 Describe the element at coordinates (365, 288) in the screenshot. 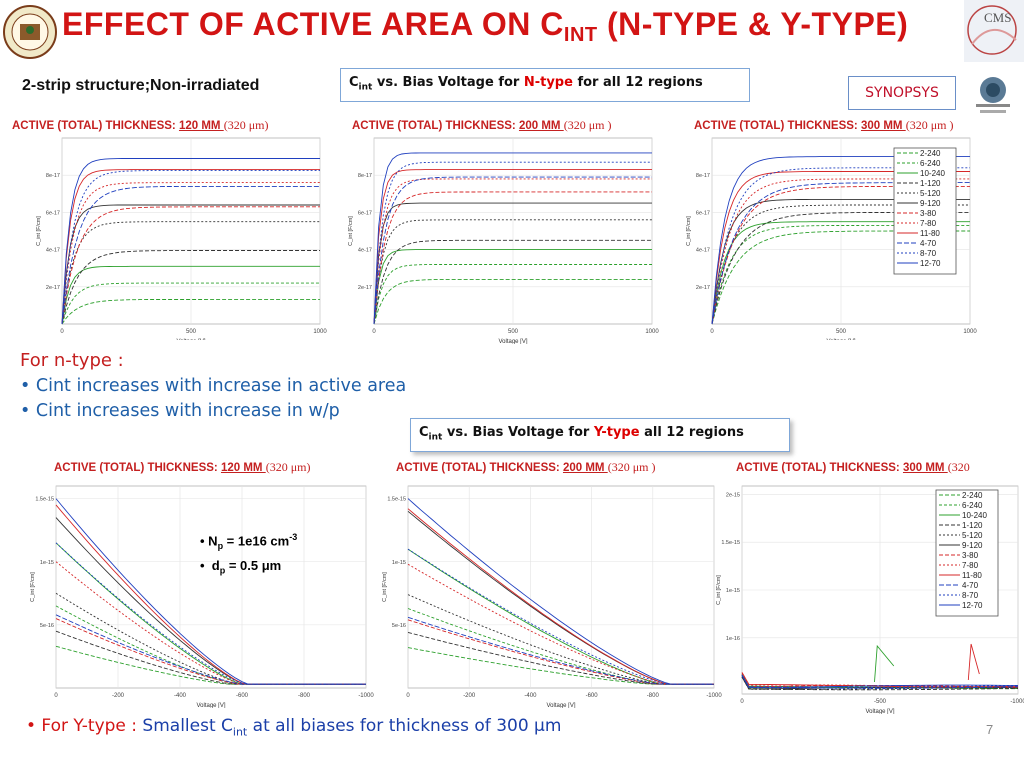

I see `y-tick-label: 2e-17` at that location.